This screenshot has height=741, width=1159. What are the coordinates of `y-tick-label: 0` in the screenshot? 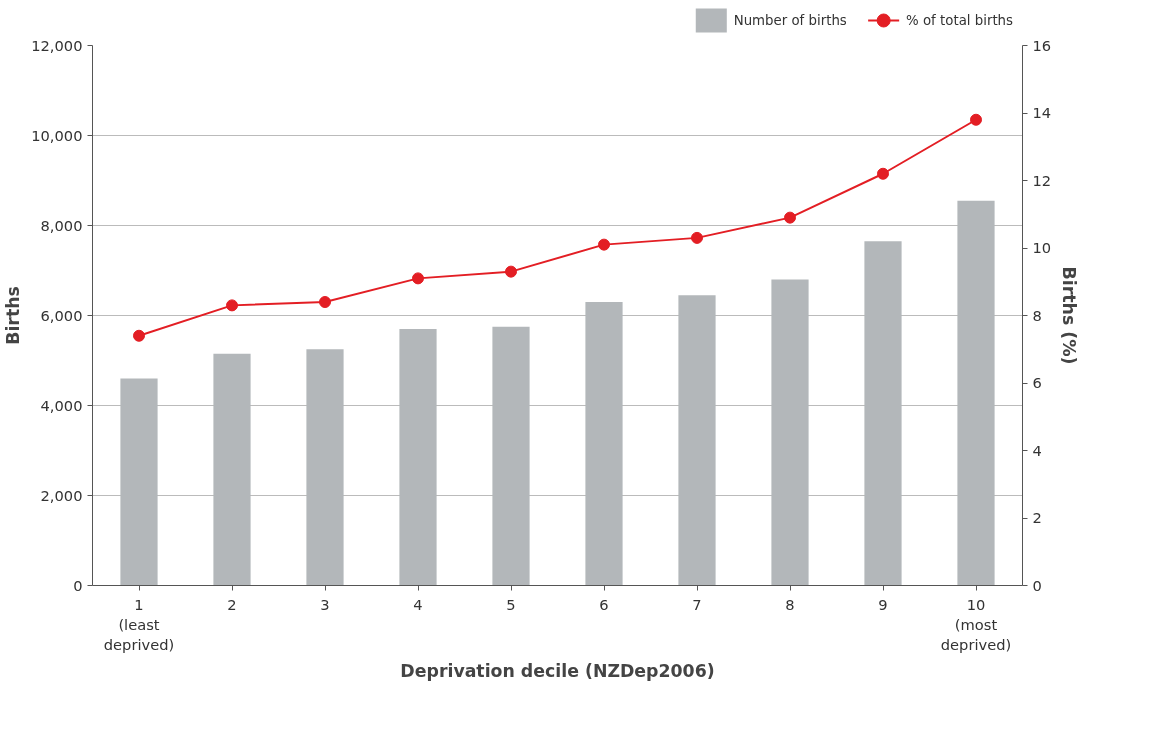 It's located at (78, 585).